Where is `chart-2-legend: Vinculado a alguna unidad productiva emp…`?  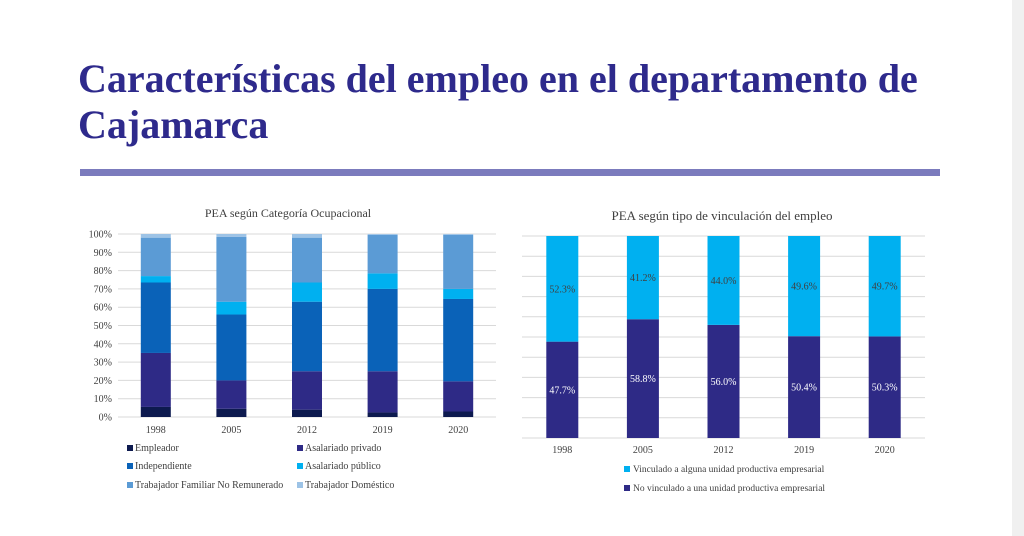
chart-2-legend: Vinculado a alguna unidad productiva emp… is located at coordinates (724, 479).